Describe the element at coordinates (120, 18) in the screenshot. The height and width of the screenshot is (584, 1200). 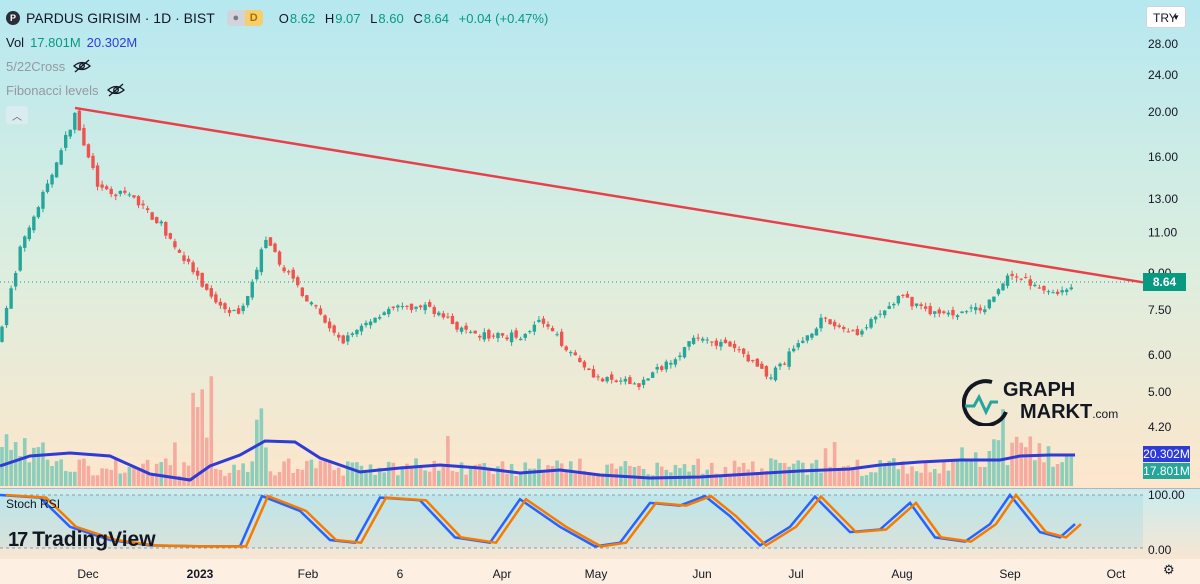
I see `symbol-title: PARDUS GIRISIM · 1D · BIST` at that location.